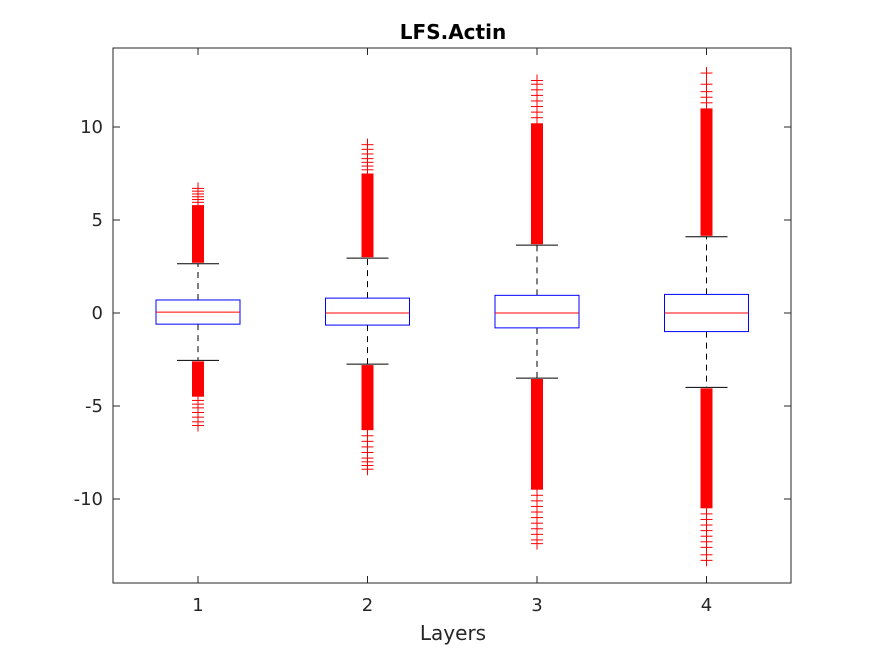 The height and width of the screenshot is (656, 875). What do you see at coordinates (453, 633) in the screenshot?
I see `x-axis-label: Layers` at bounding box center [453, 633].